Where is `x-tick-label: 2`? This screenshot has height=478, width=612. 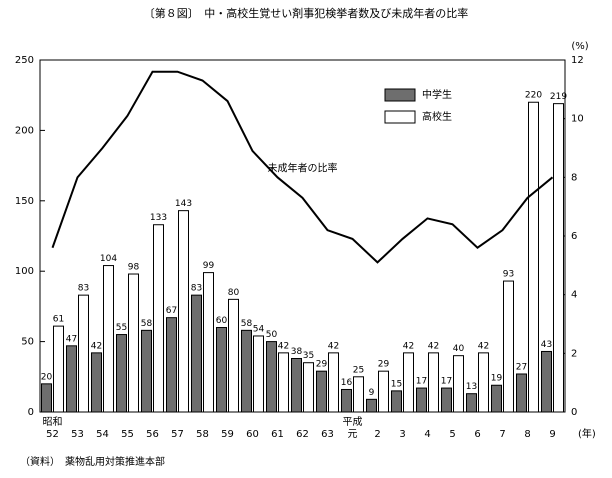 x-tick-label: 2 is located at coordinates (377, 434).